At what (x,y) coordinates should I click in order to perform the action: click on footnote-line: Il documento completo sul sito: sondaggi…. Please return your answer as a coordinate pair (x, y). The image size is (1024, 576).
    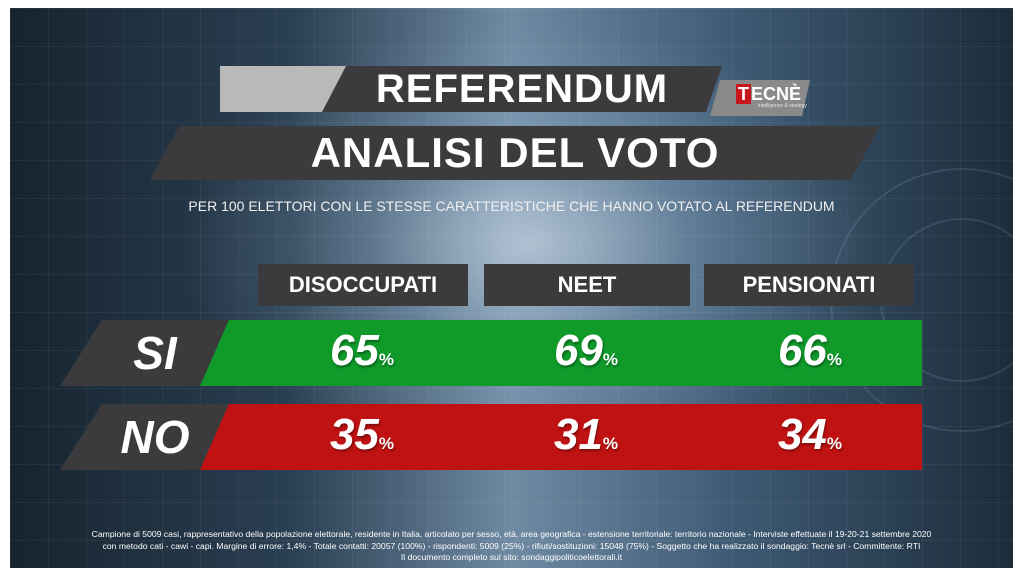
    Looking at the image, I should click on (511, 557).